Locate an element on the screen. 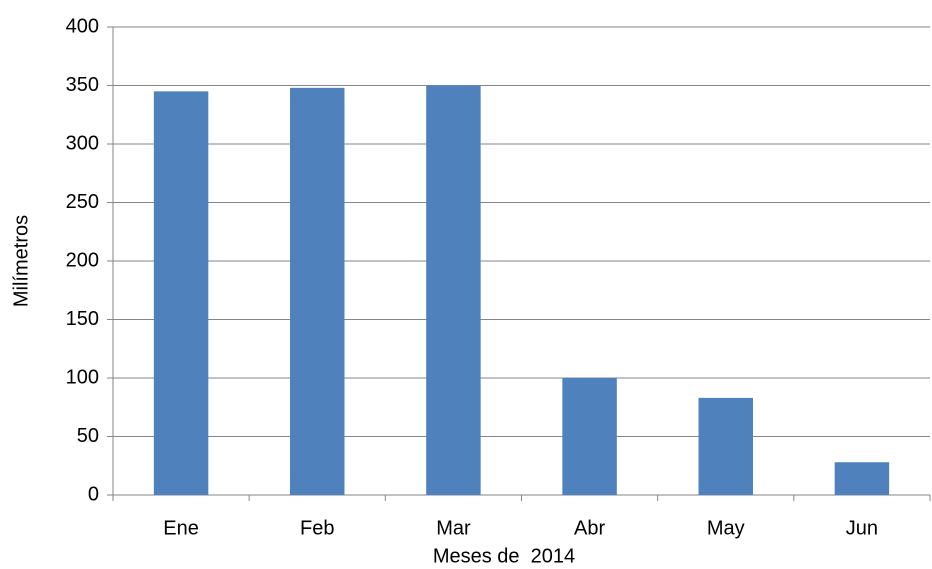 This screenshot has height=569, width=932. y-tick-label: 100 is located at coordinates (82, 377).